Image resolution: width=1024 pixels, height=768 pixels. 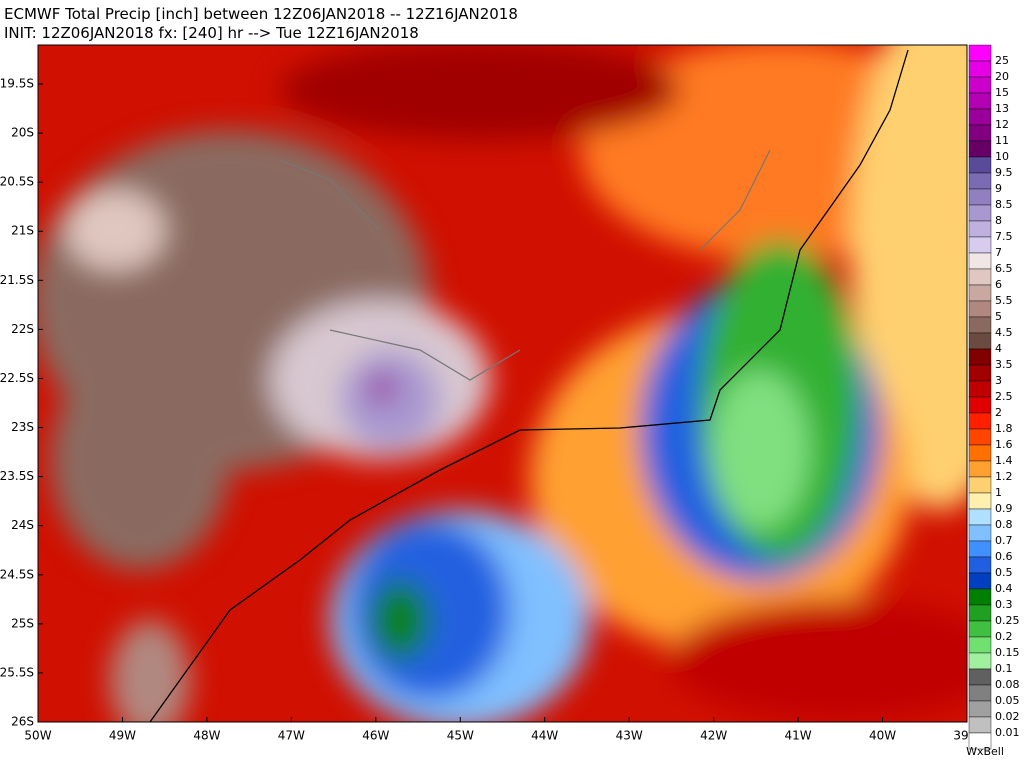 What do you see at coordinates (1007, 732) in the screenshot?
I see `colorbar-label: 0.01` at bounding box center [1007, 732].